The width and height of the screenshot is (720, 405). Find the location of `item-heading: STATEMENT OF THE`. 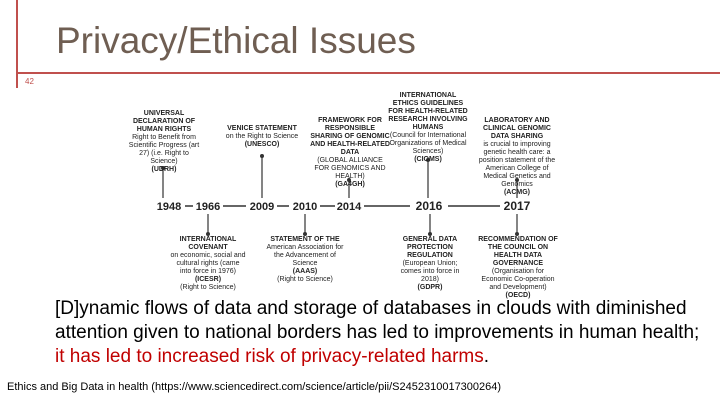

item-heading: STATEMENT OF THE is located at coordinates (305, 239).